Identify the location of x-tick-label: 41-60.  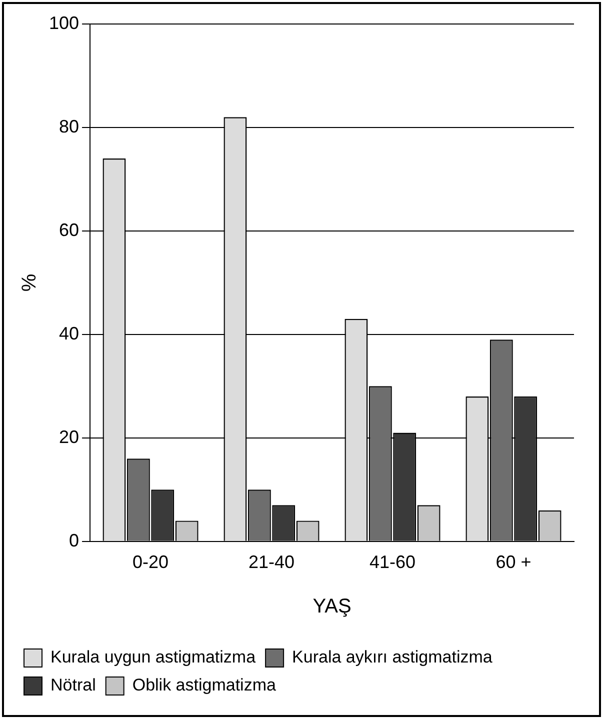
(392, 562).